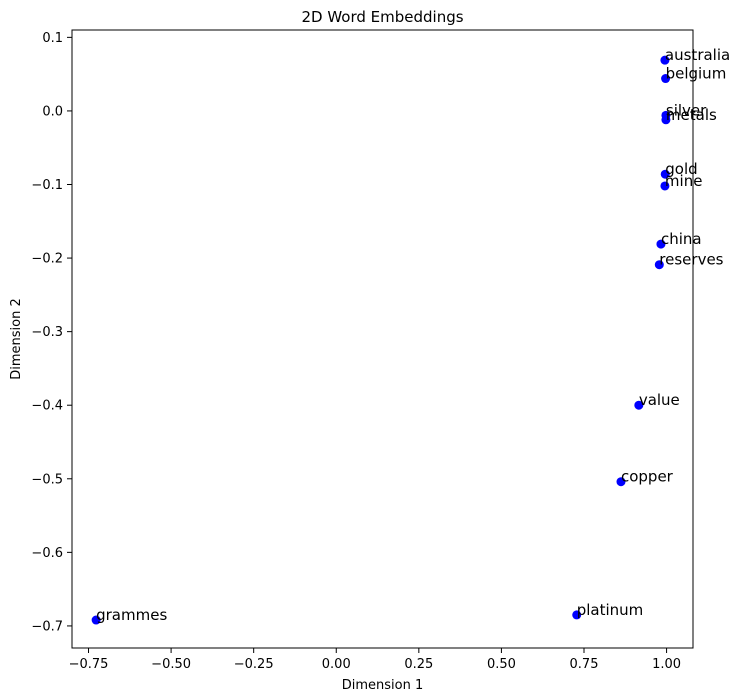  I want to click on point-label-gold: gold, so click(681, 169).